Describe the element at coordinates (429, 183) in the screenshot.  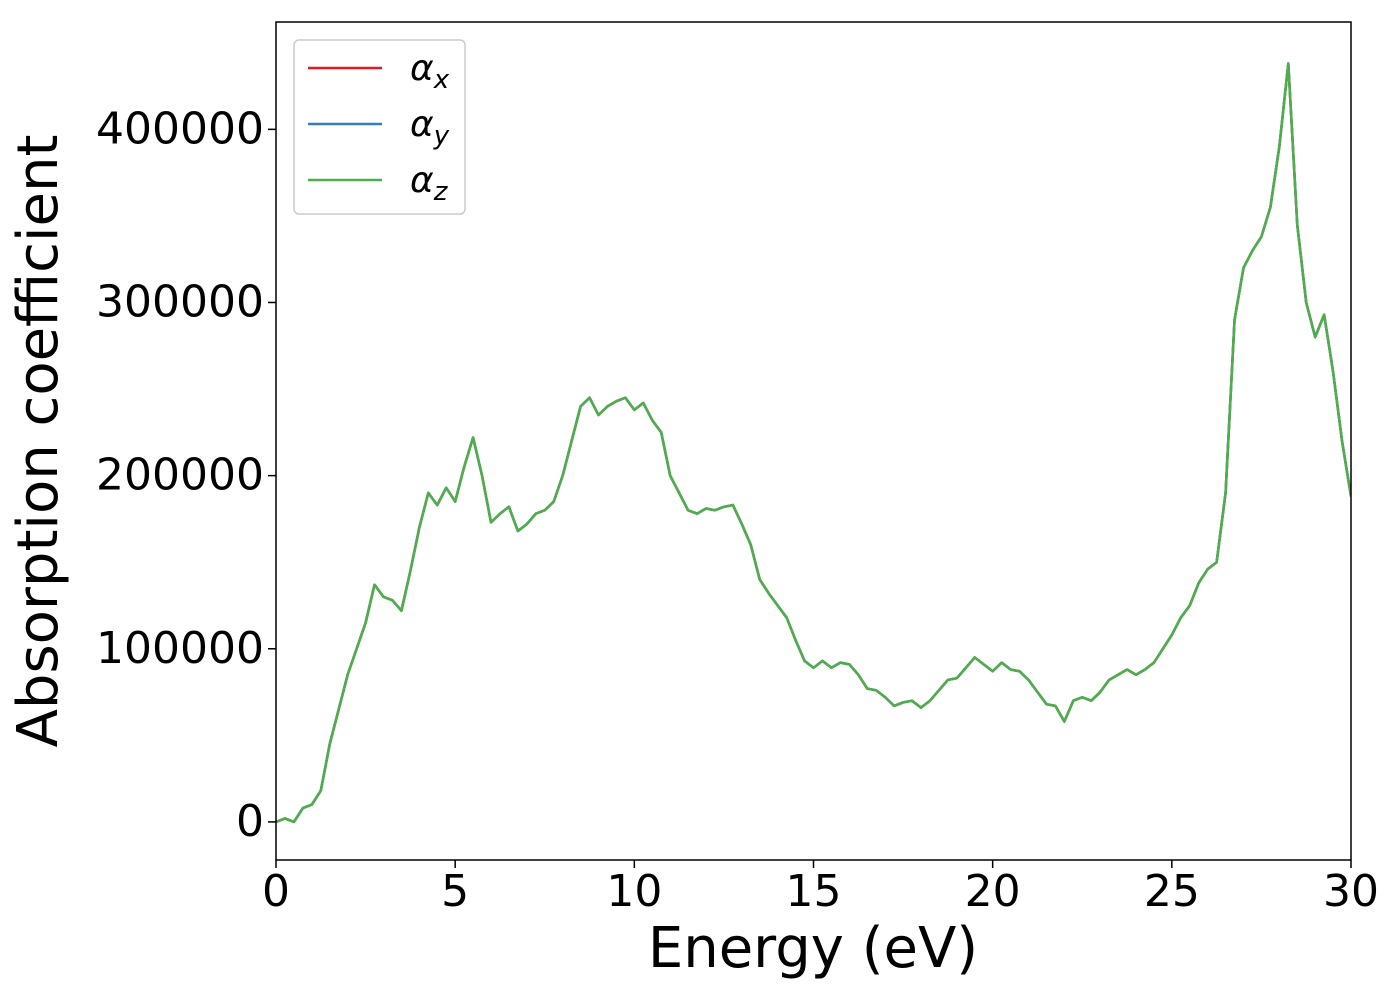
I see `legend-label: αz` at that location.